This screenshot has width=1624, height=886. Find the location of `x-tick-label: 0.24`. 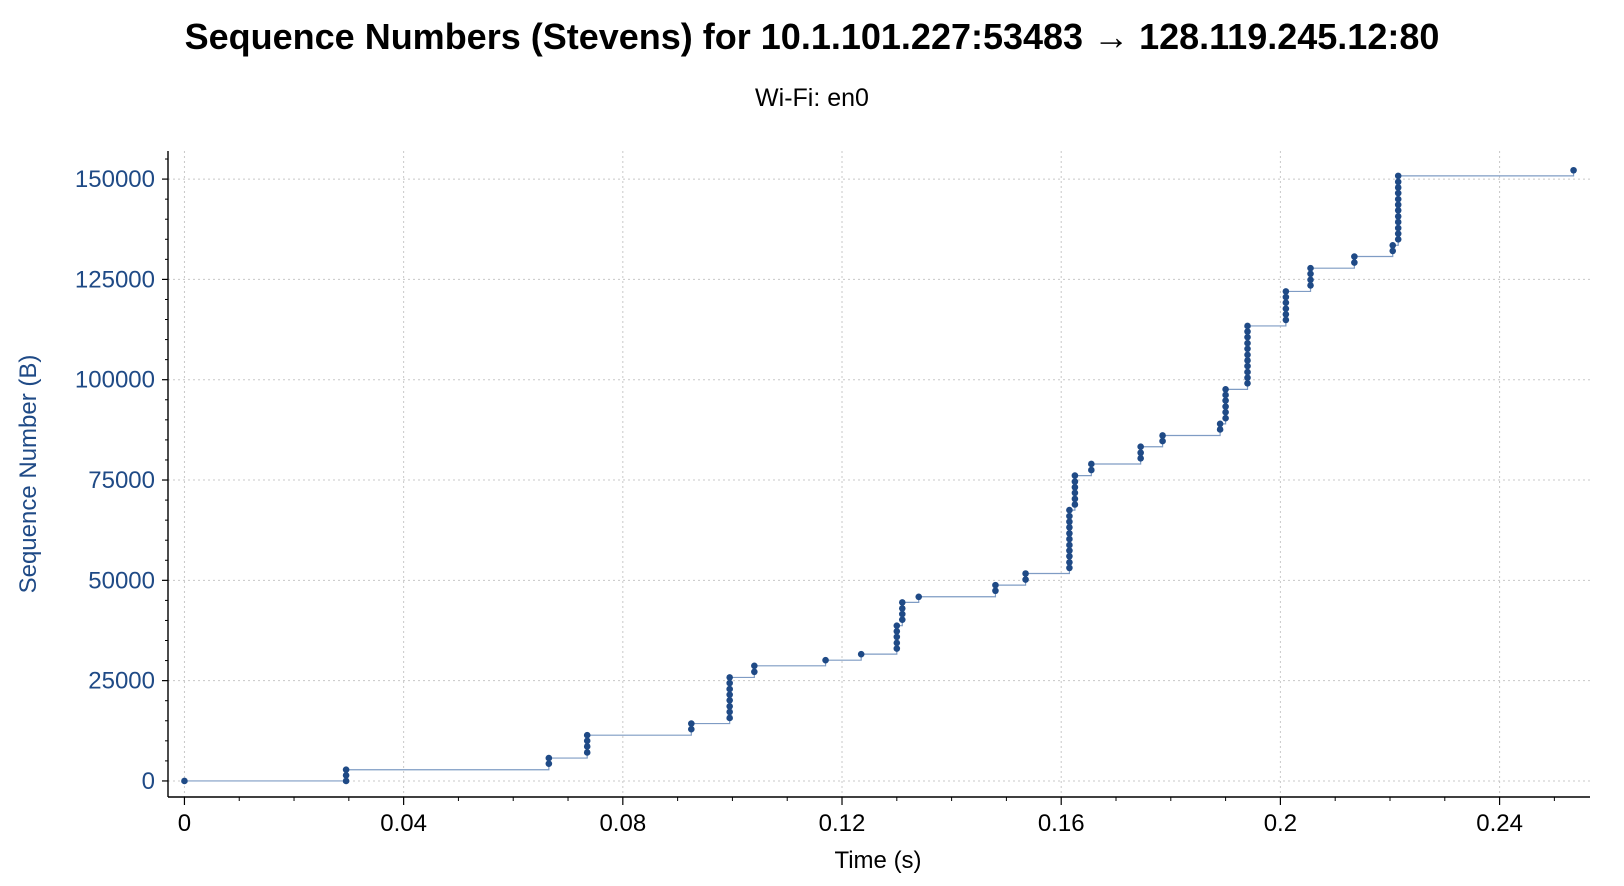

x-tick-label: 0.24 is located at coordinates (1499, 823).